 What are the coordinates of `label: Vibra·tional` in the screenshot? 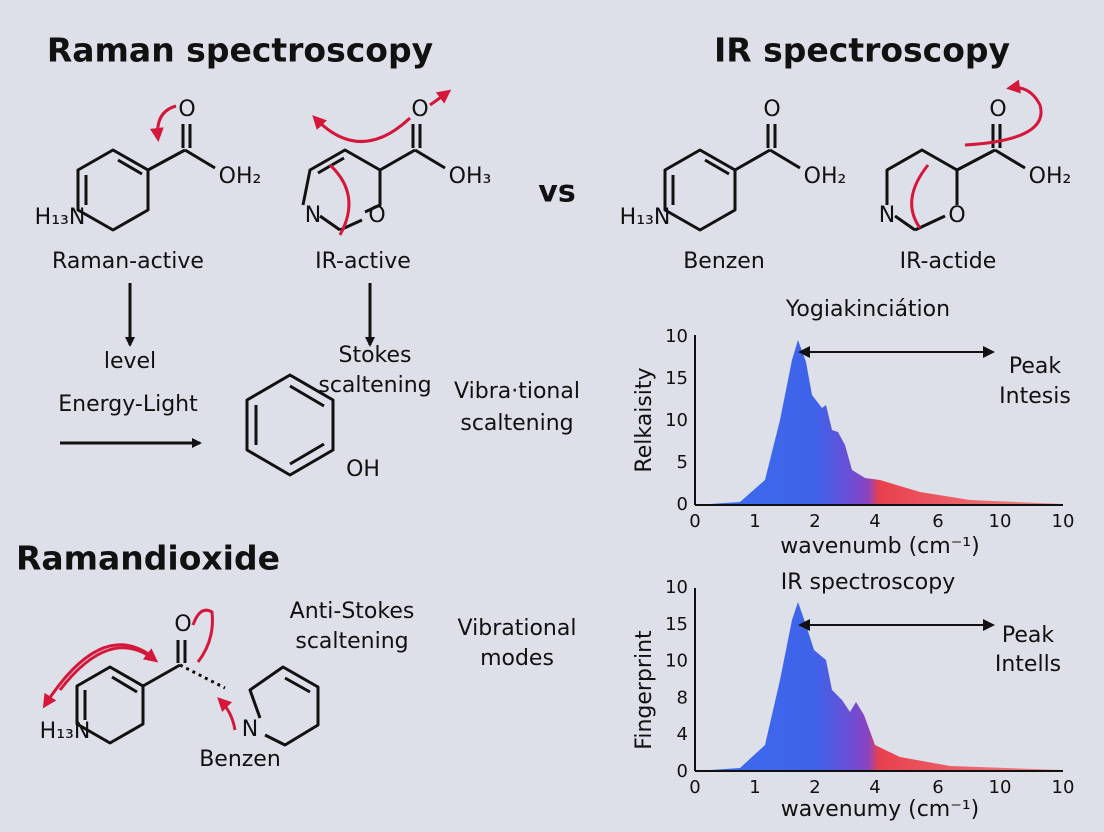 It's located at (517, 391).